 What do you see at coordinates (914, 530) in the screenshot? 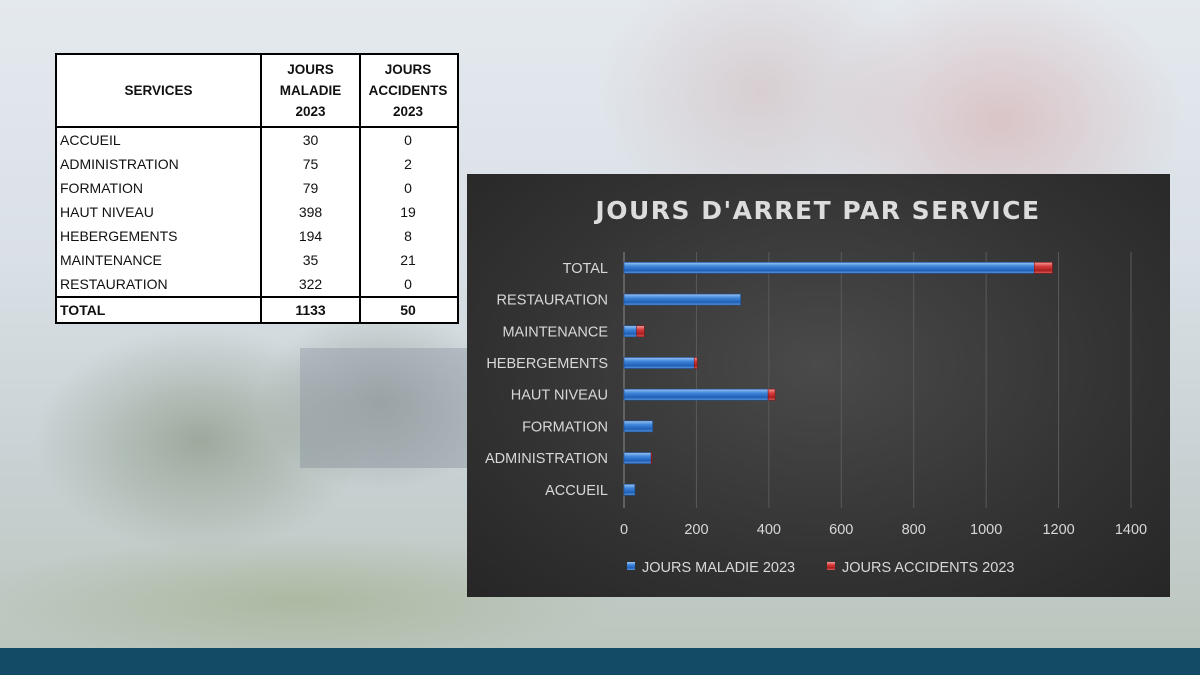
I see `x-tick-label: 800` at bounding box center [914, 530].